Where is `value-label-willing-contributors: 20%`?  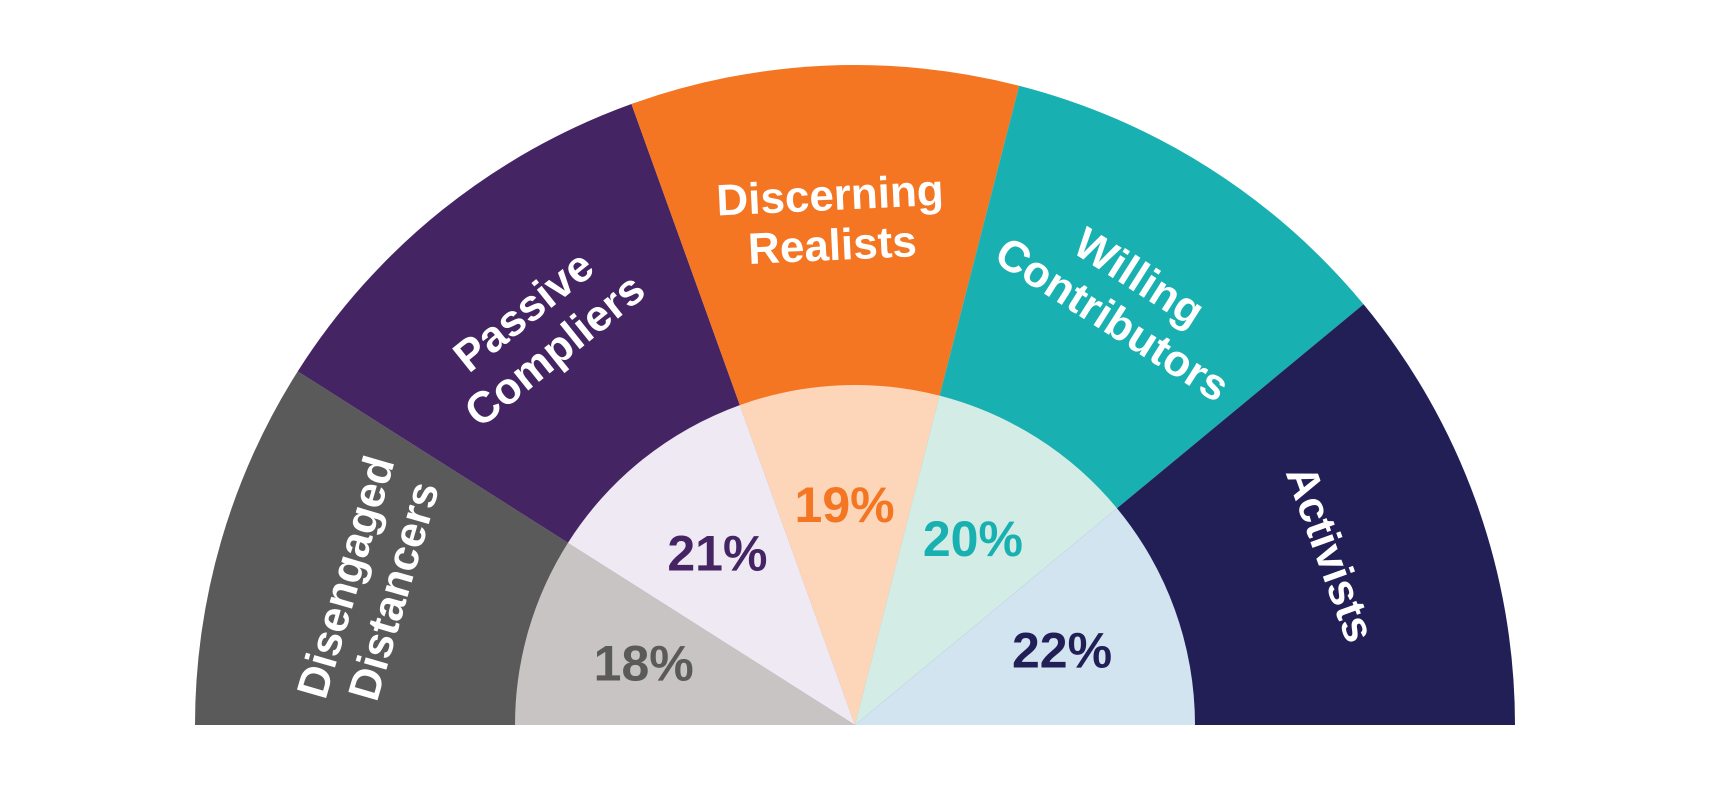
value-label-willing-contributors: 20% is located at coordinates (973, 539).